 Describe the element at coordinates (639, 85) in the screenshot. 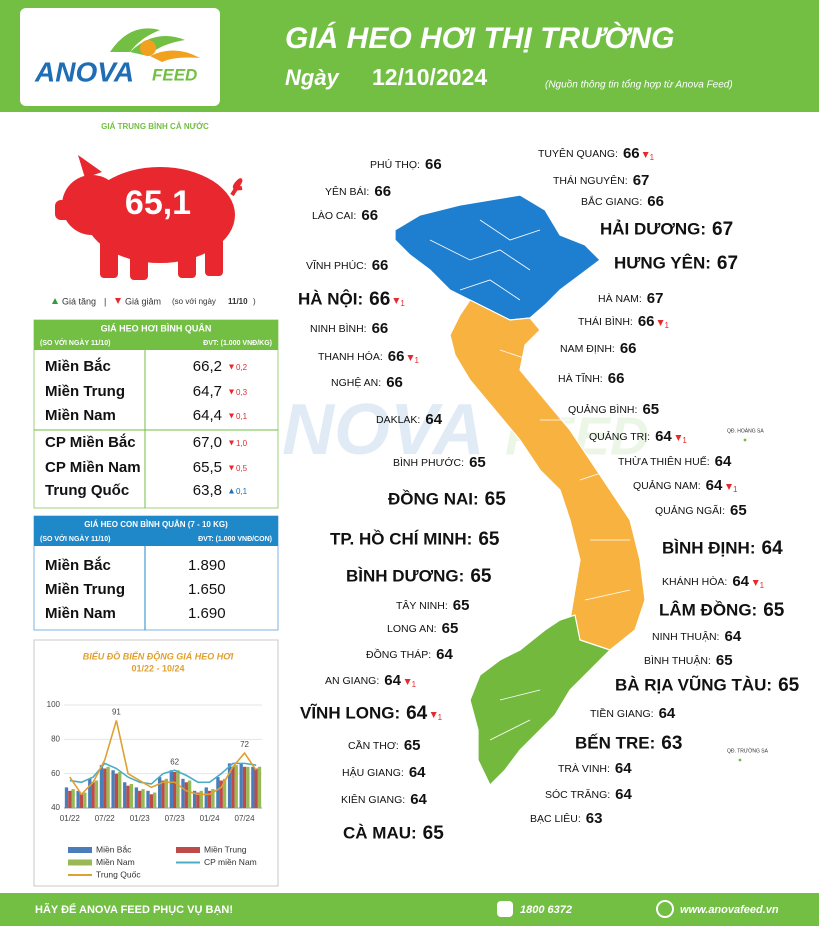

I see `source: (Nguồn thông tin tổng hợp từ Anova Feed)` at that location.